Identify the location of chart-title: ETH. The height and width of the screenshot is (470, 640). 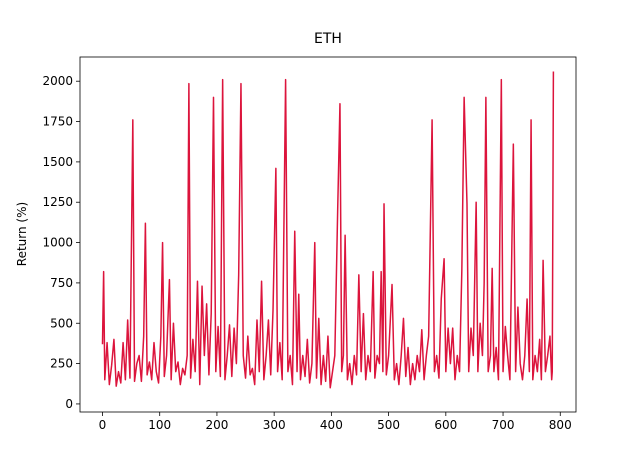
(328, 39).